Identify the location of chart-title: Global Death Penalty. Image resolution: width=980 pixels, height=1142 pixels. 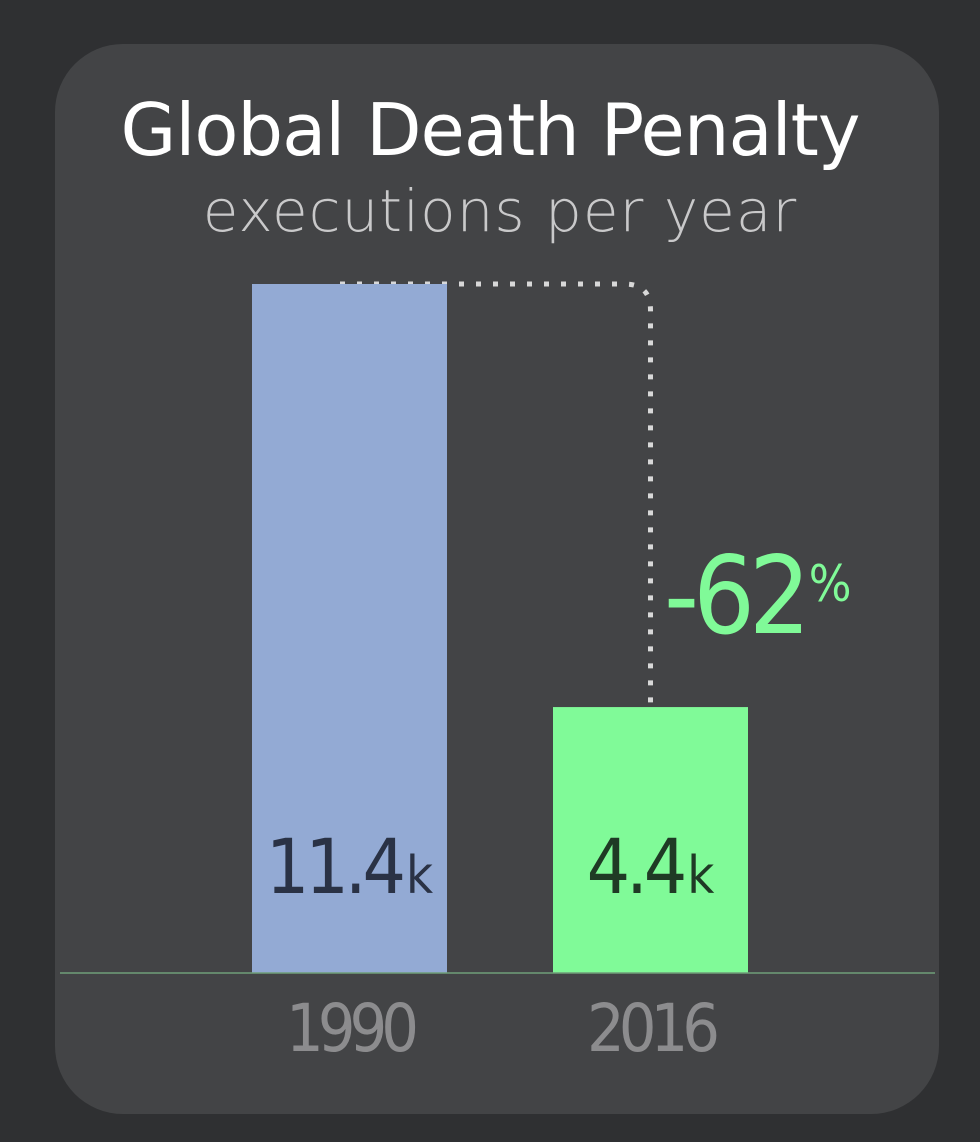
(490, 130).